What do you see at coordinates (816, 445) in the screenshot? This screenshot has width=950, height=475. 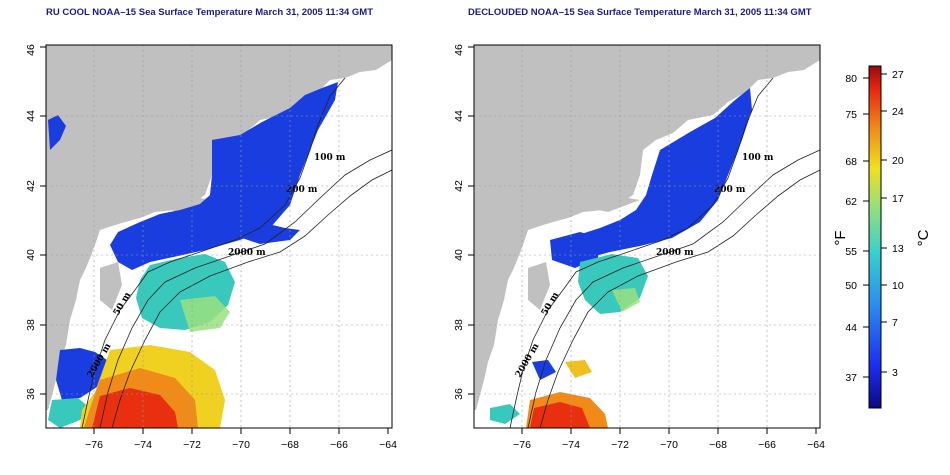 I see `right-xtick-64: −64` at bounding box center [816, 445].